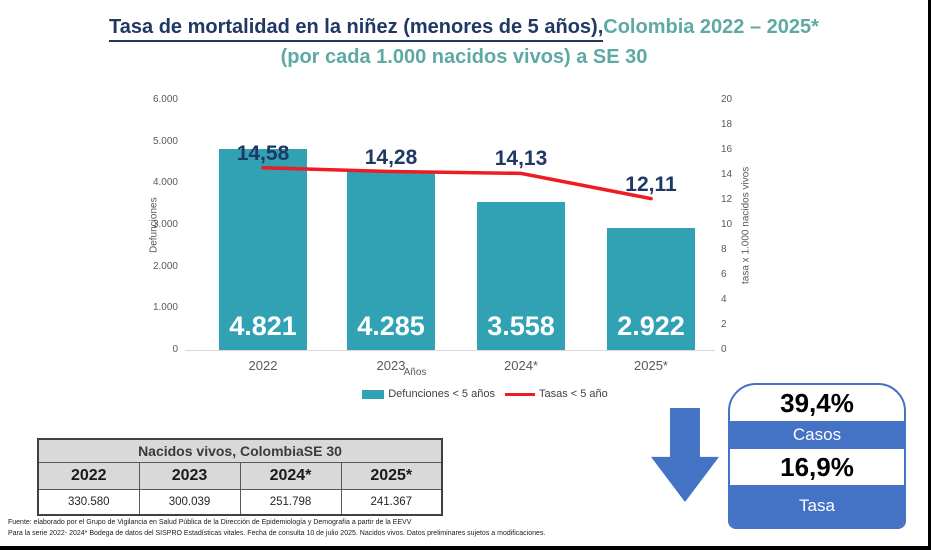 The width and height of the screenshot is (931, 550). What do you see at coordinates (727, 224) in the screenshot?
I see `y-axis-tick-right: 10` at bounding box center [727, 224].